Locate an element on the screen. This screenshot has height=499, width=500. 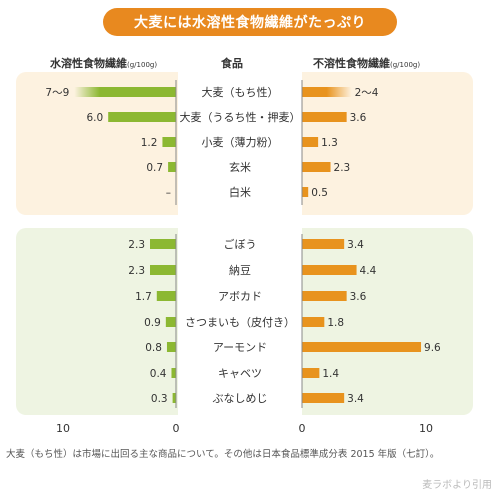
source-credit: 麦ラボより引用 is located at coordinates (457, 485).